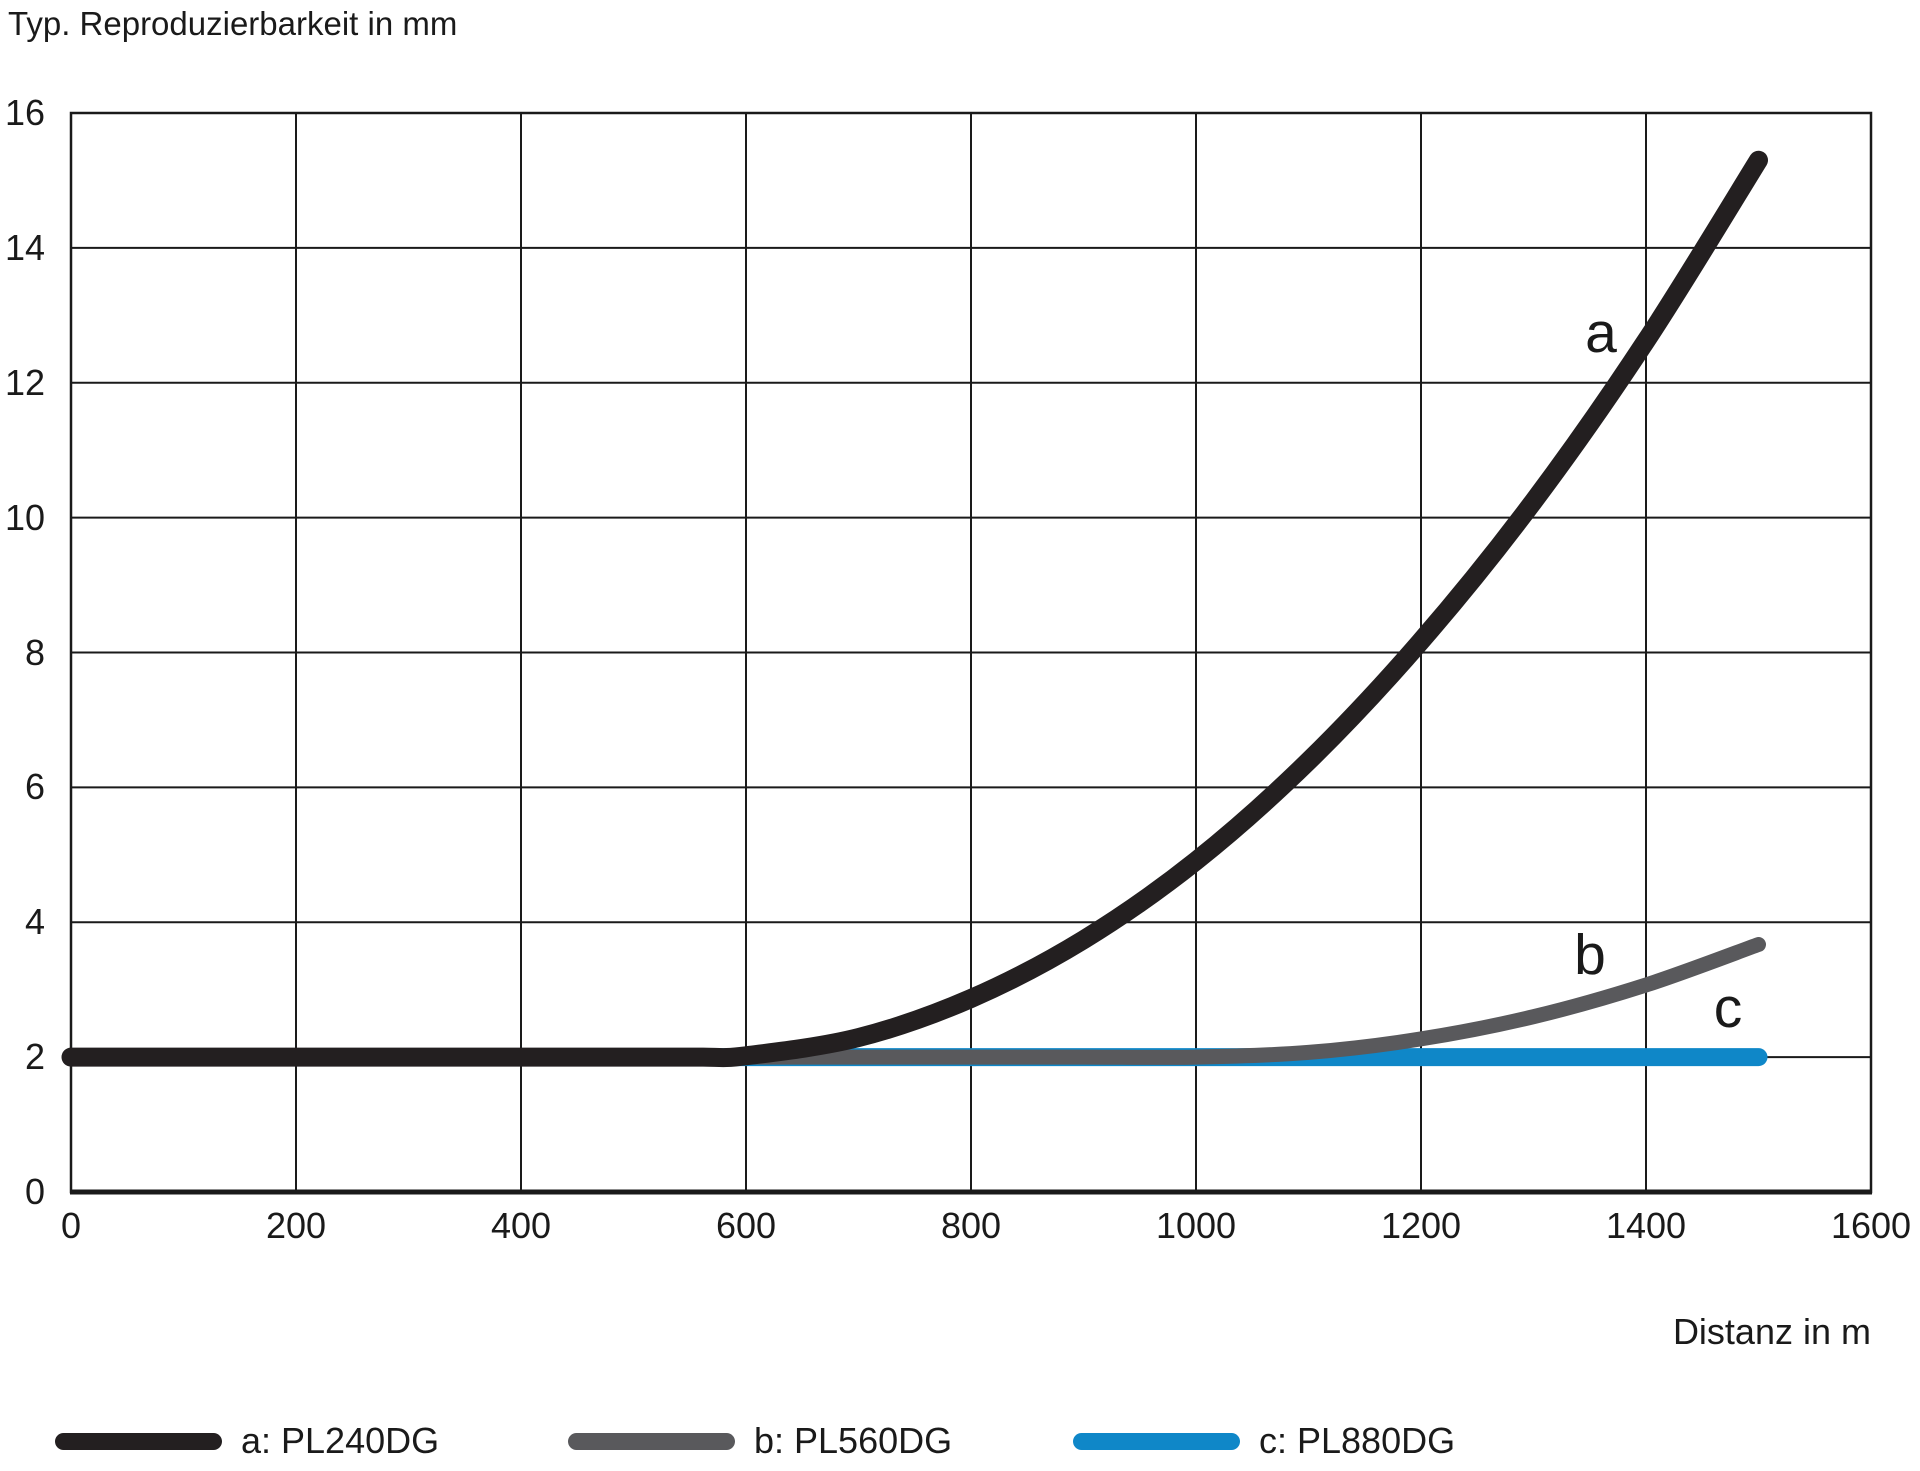 This screenshot has width=1920, height=1471. I want to click on curve-label-c: c, so click(1728, 1008).